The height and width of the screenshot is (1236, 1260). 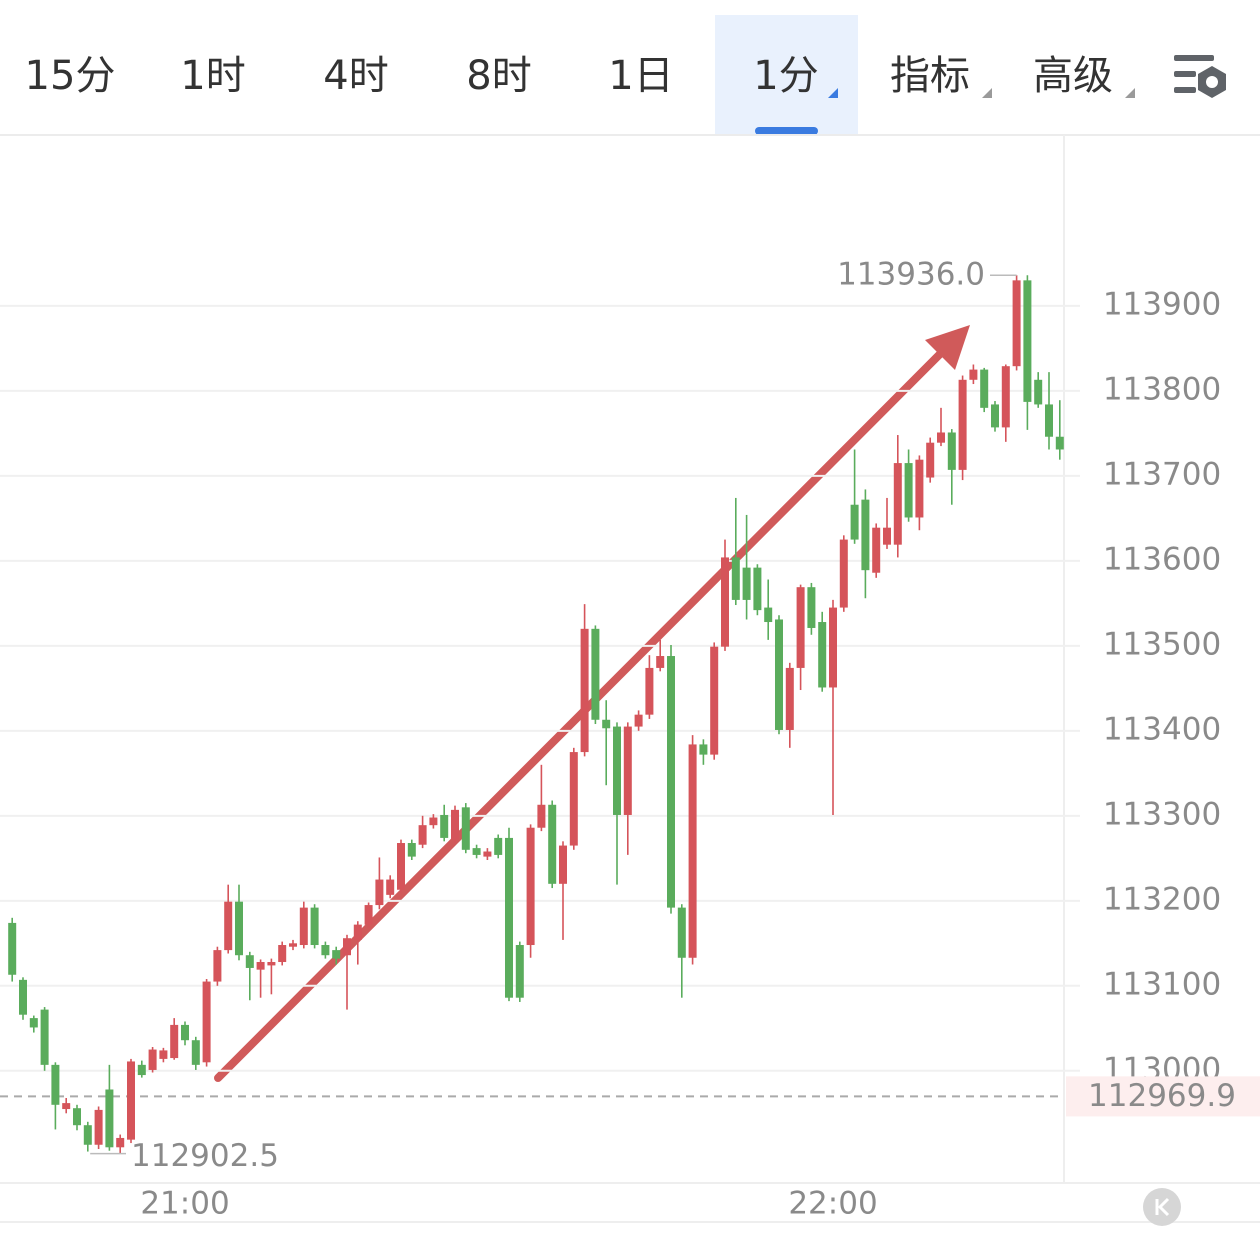 I want to click on tab: 1日, so click(x=640, y=76).